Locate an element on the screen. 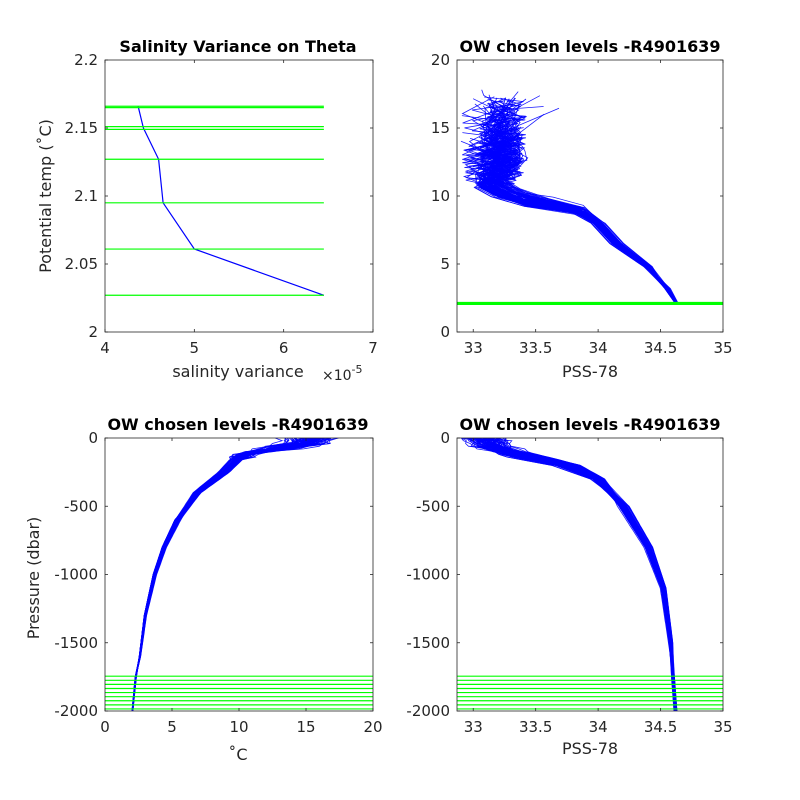 The width and height of the screenshot is (800, 800). x-tick-label: 0 is located at coordinates (105, 727).